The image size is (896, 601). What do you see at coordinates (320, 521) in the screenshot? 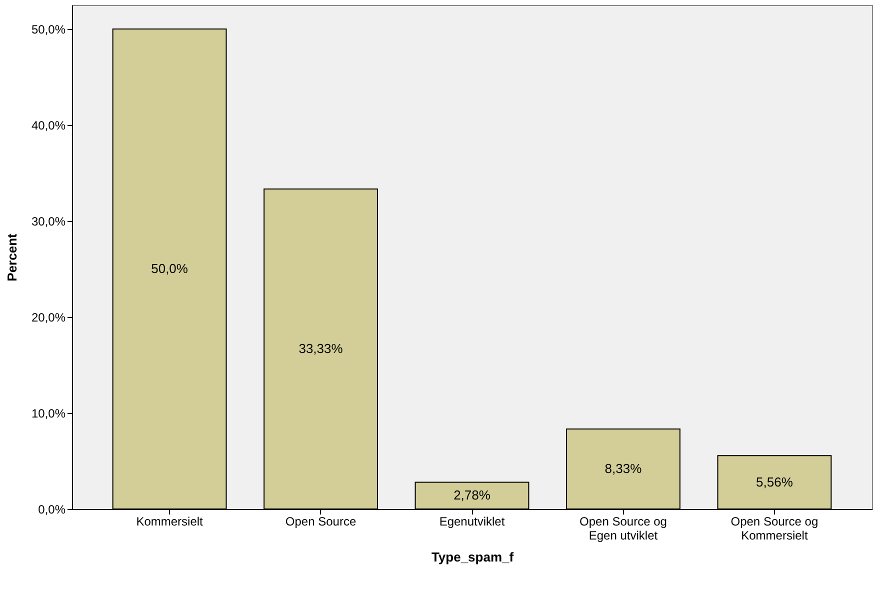
I see `x-tick-label: Open Source` at bounding box center [320, 521].